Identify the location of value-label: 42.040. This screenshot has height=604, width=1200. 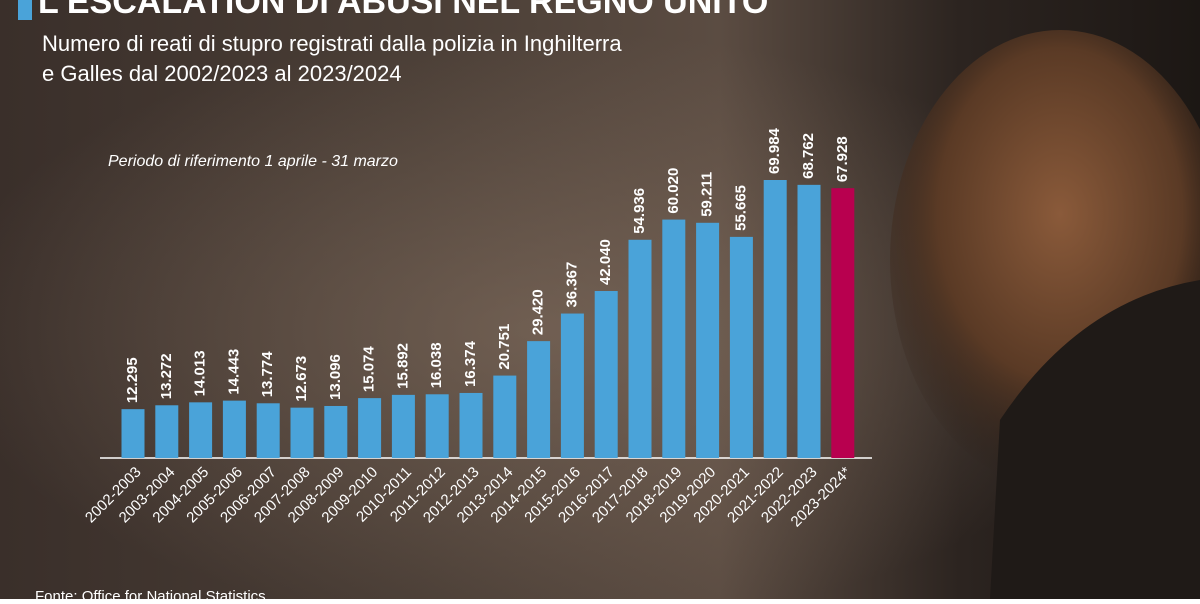
(605, 262).